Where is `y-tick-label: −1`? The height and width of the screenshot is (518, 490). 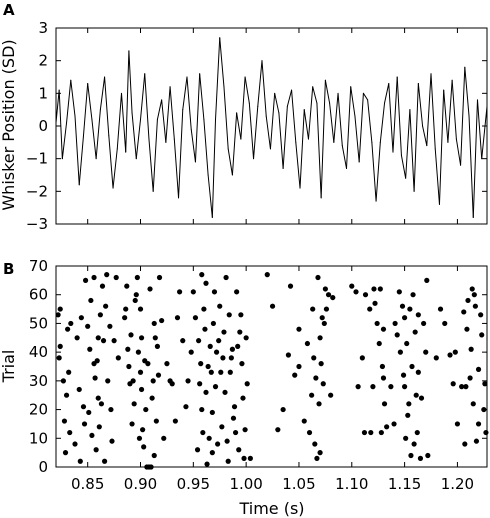
y-tick-label: −1 is located at coordinates (37, 159).